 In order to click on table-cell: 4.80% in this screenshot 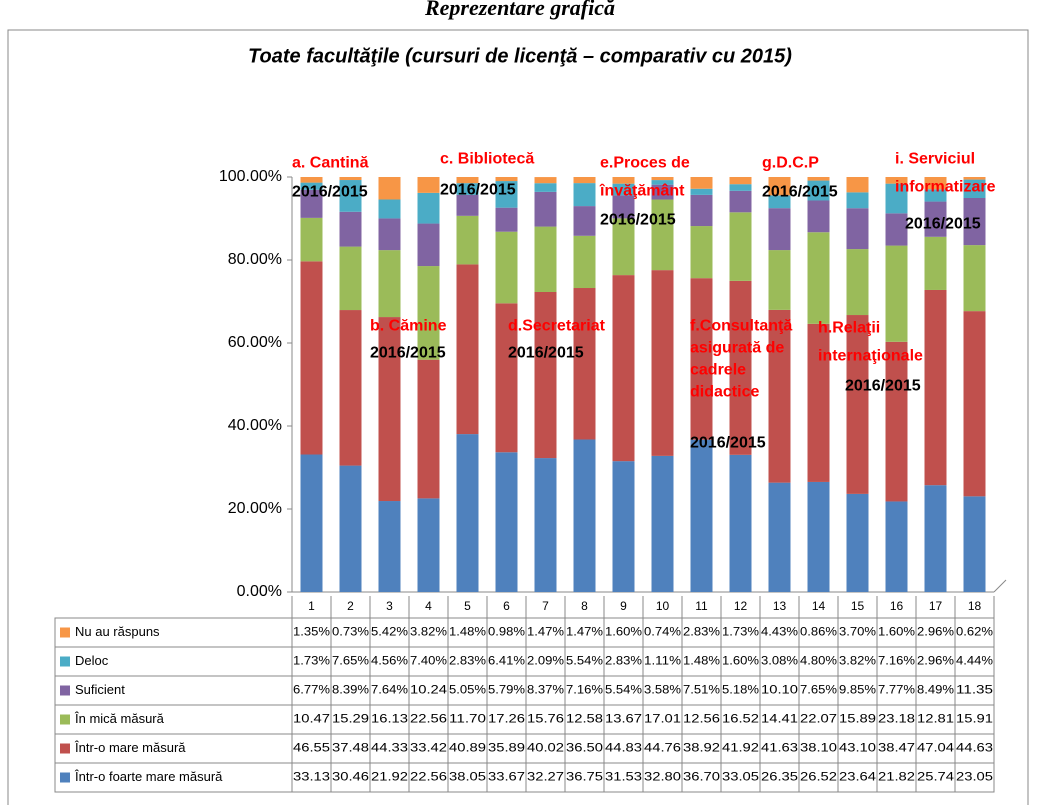, I will do `click(818, 661)`.